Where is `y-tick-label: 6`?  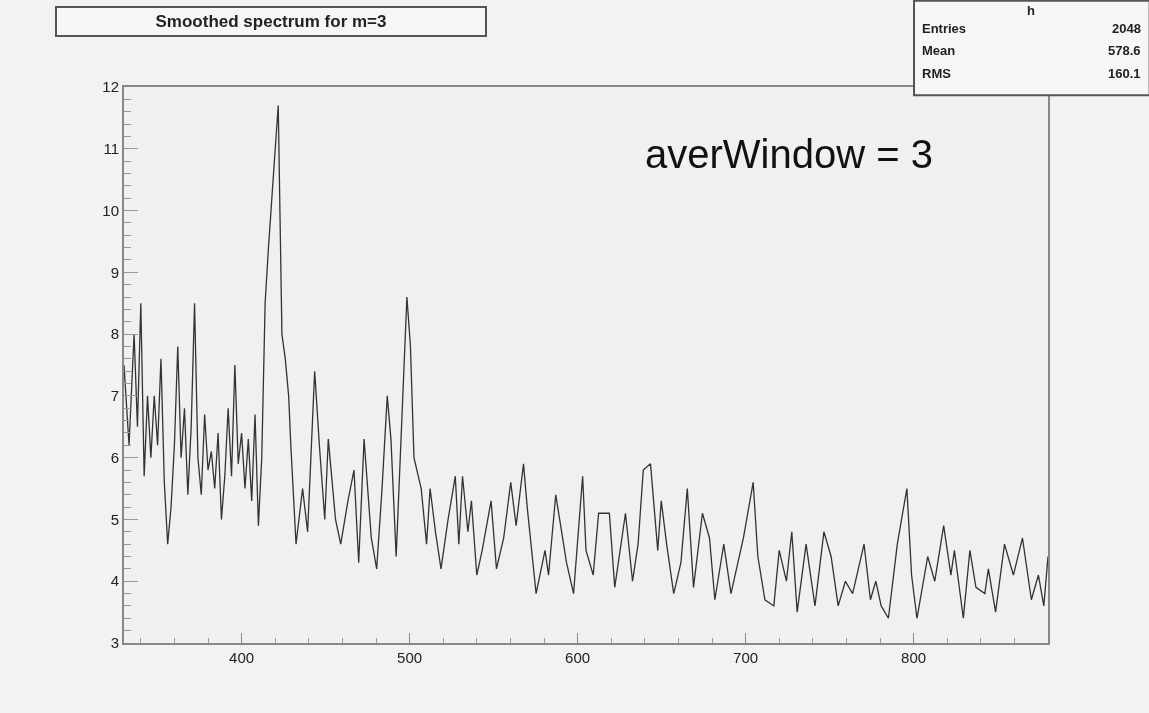
y-tick-label: 6 is located at coordinates (114, 457).